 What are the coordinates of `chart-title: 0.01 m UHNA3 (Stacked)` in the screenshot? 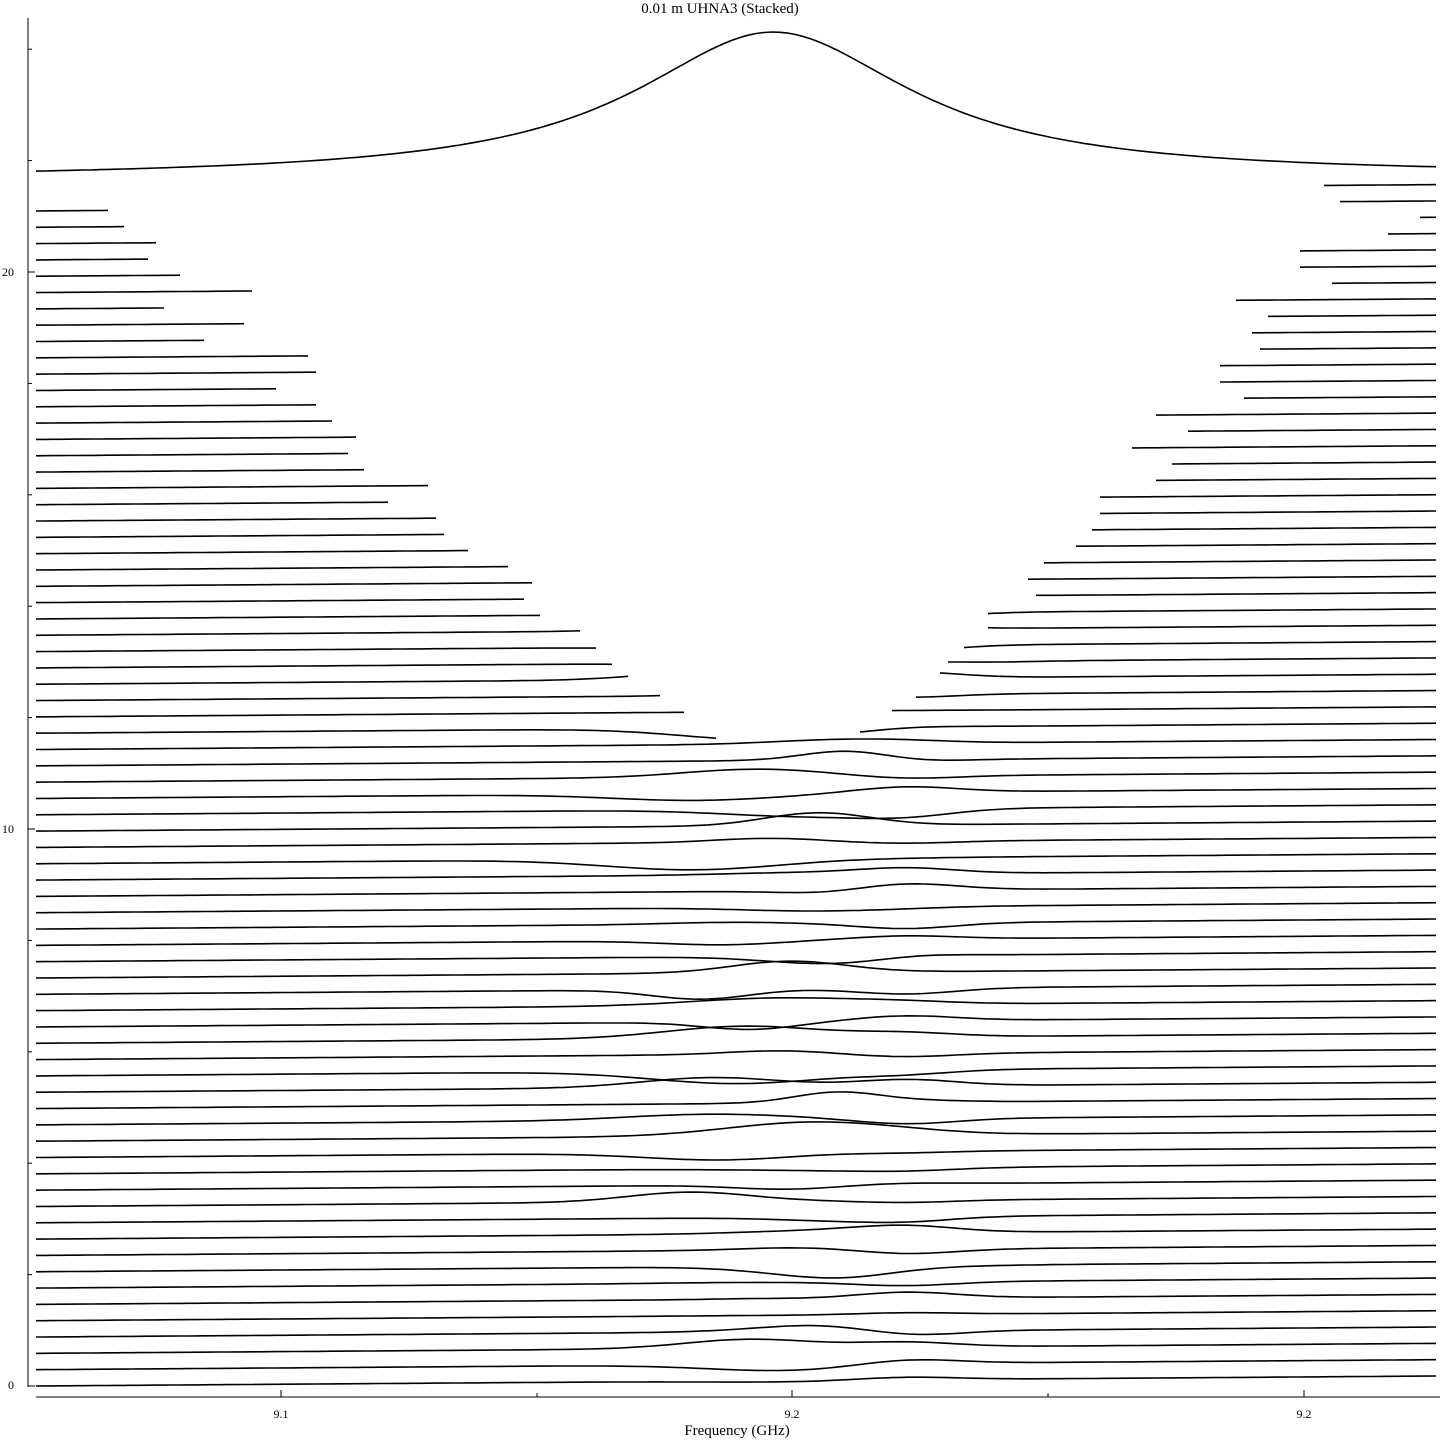 It's located at (719, 9).